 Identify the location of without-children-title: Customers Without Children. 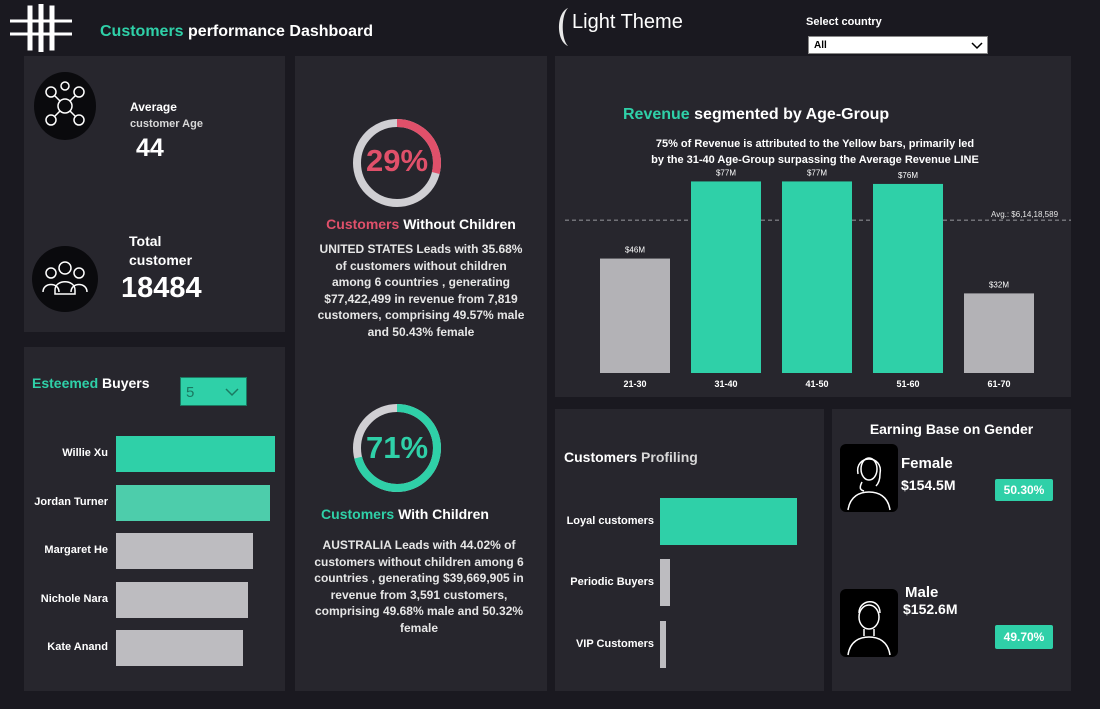
(421, 224).